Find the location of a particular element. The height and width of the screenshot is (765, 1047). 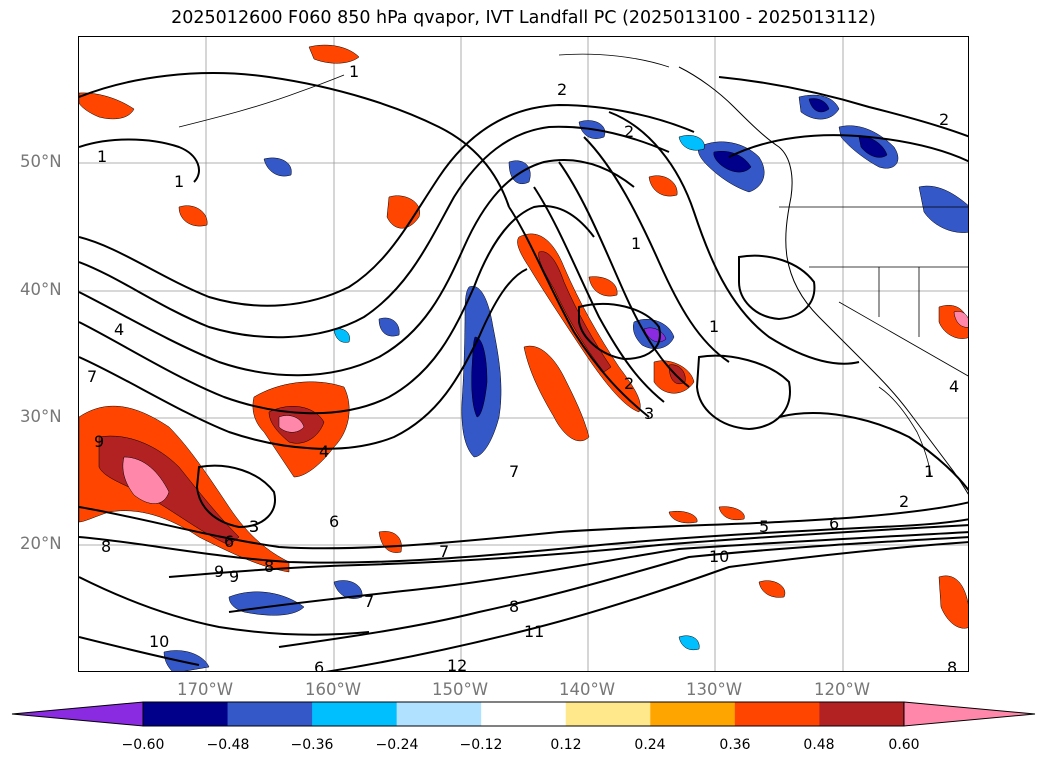

contour-label: 12 is located at coordinates (457, 664).